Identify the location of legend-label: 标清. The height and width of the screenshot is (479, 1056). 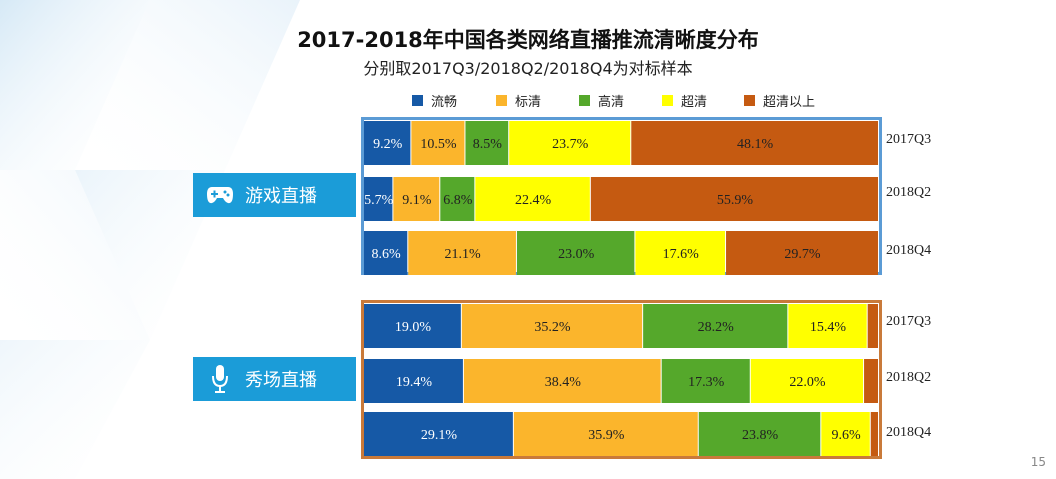
(528, 102).